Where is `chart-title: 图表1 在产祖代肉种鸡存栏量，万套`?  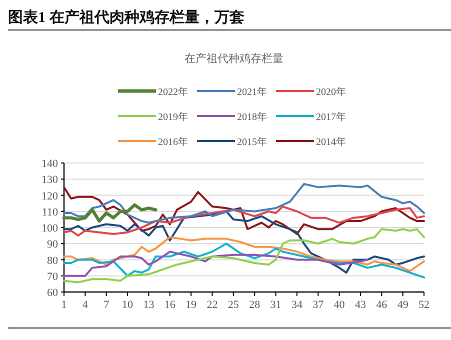 chart-title: 图表1 在产祖代肉种鸡存栏量，万套 is located at coordinates (126, 17).